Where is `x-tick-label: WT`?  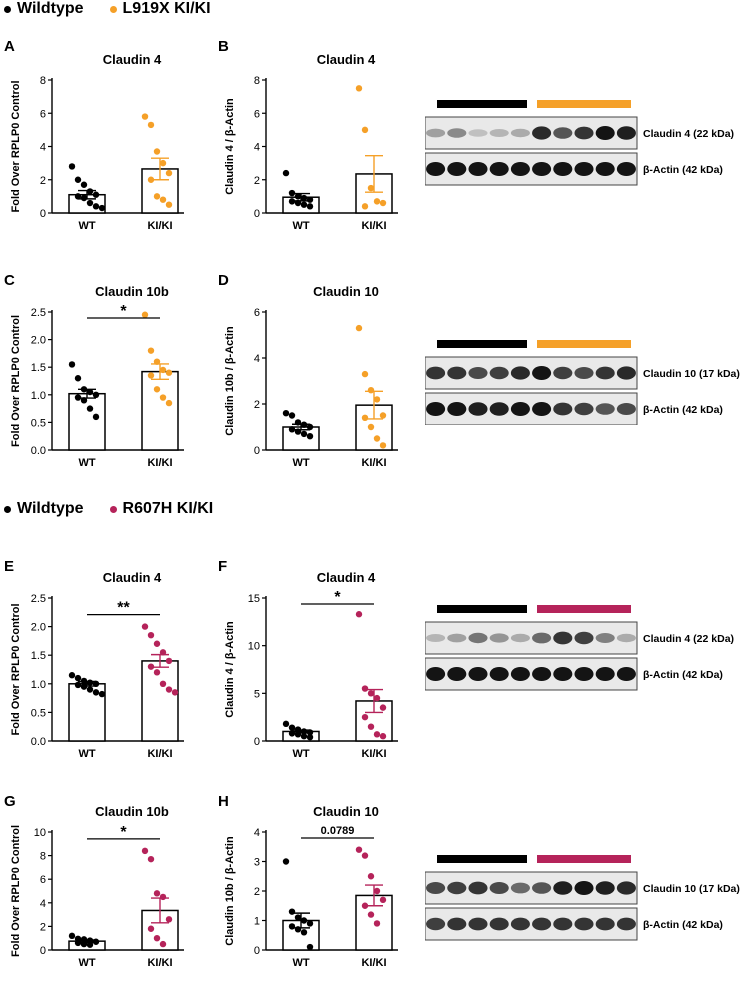 x-tick-label: WT is located at coordinates (300, 226).